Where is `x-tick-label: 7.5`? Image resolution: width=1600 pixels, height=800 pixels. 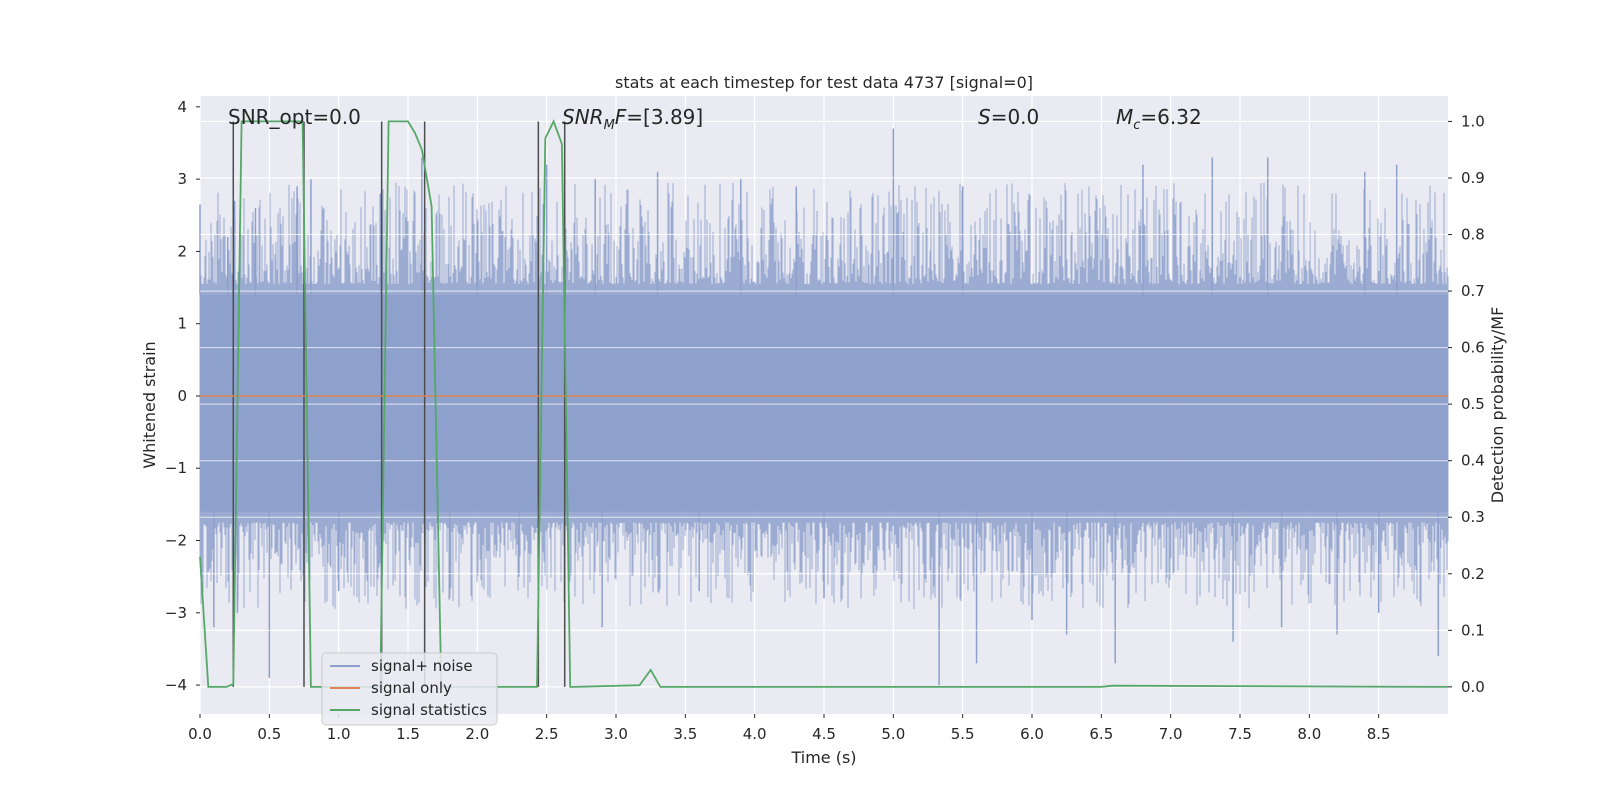
x-tick-label: 7.5 is located at coordinates (1240, 734).